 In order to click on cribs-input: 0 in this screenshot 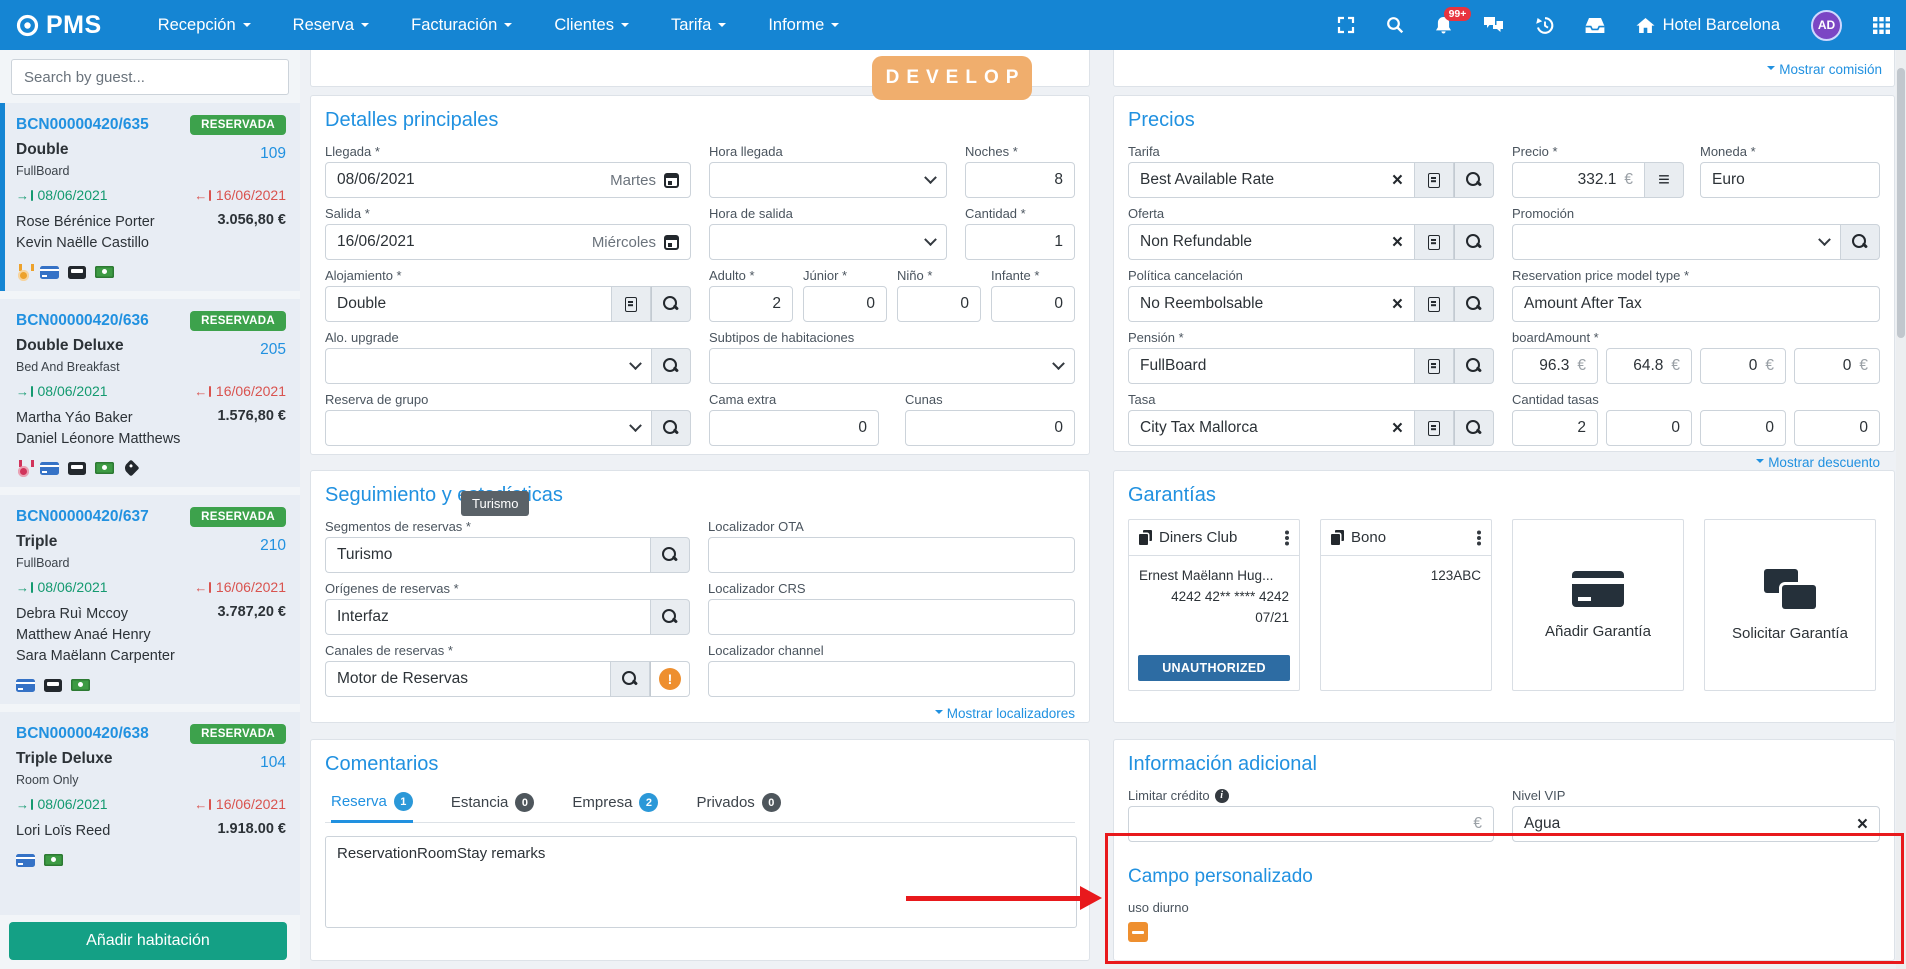, I will do `click(990, 428)`.